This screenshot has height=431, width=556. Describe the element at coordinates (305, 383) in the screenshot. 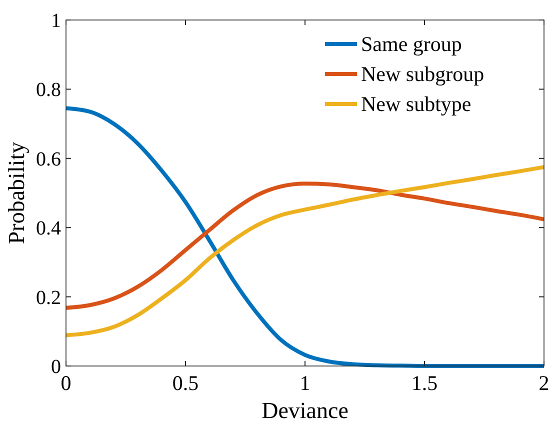

I see `x-tick-label: 1` at that location.